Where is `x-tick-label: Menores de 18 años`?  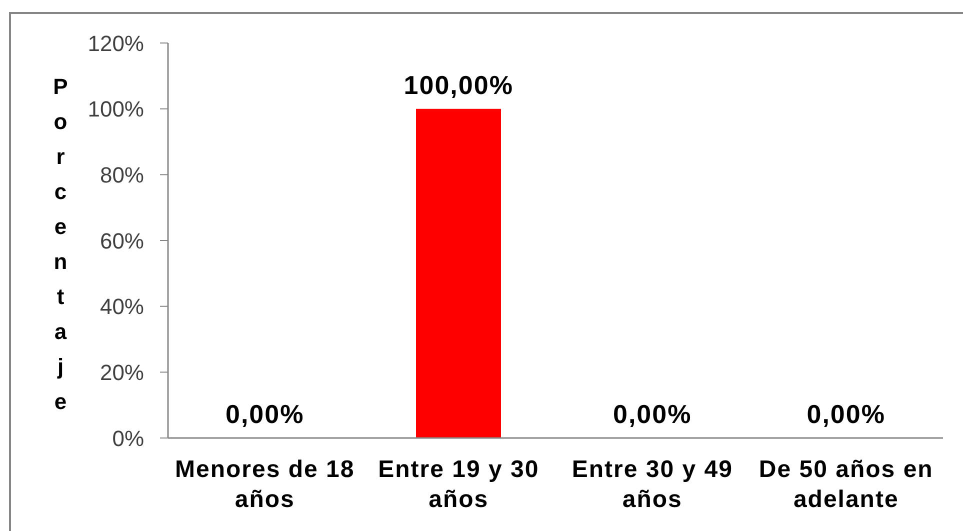 x-tick-label: Menores de 18 años is located at coordinates (265, 484).